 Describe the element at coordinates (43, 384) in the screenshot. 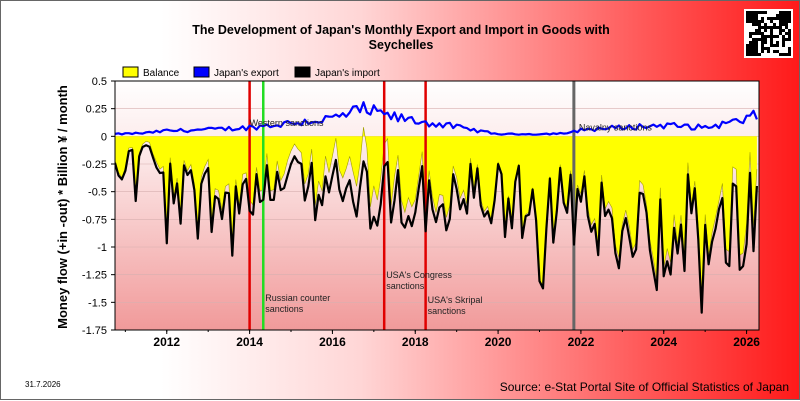

I see `date-stamp: 31.7.2026` at that location.